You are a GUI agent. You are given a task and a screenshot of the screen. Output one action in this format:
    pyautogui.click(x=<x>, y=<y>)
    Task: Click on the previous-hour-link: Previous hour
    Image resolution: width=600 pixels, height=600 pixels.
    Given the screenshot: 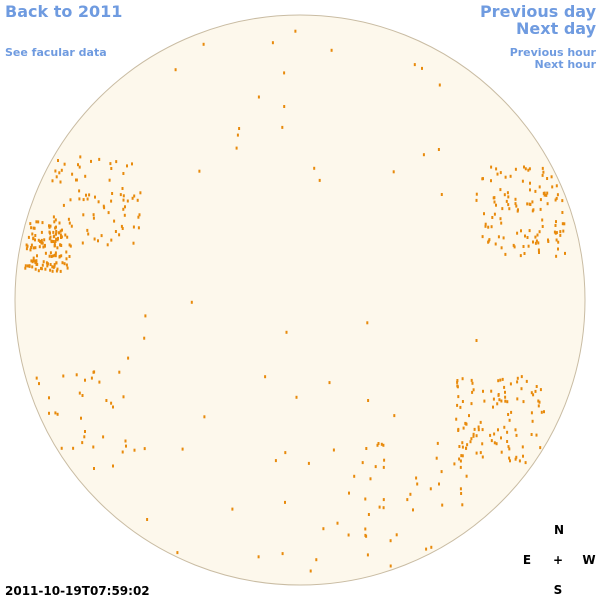 What is the action you would take?
    pyautogui.click(x=553, y=52)
    